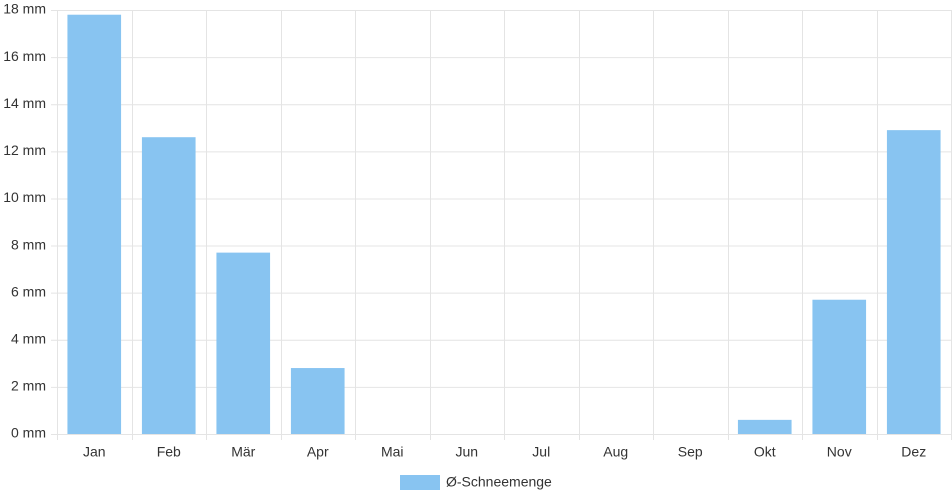 This screenshot has width=952, height=500. Describe the element at coordinates (28, 244) in the screenshot. I see `y-tick-label: 8 mm` at that location.